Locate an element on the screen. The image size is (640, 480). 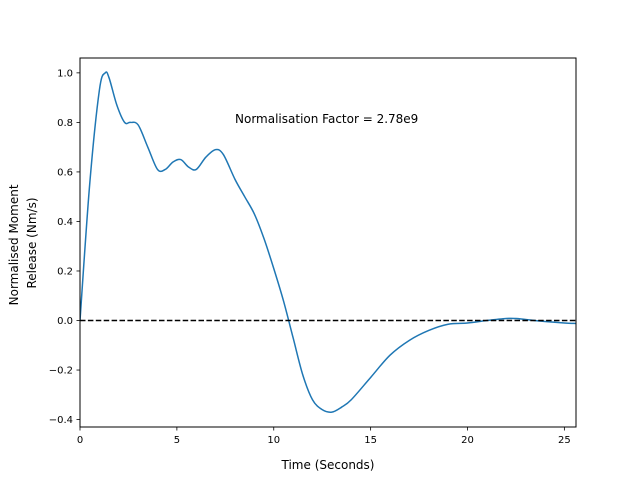
y-tick-label: 0.2 is located at coordinates (65, 271).